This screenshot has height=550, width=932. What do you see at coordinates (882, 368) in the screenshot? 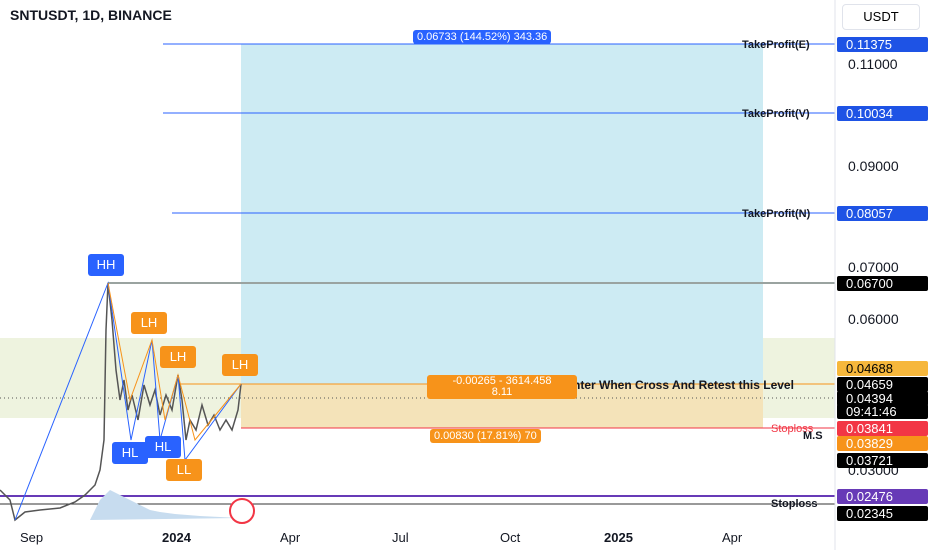
I see `price-tag: 0.04688` at bounding box center [882, 368].